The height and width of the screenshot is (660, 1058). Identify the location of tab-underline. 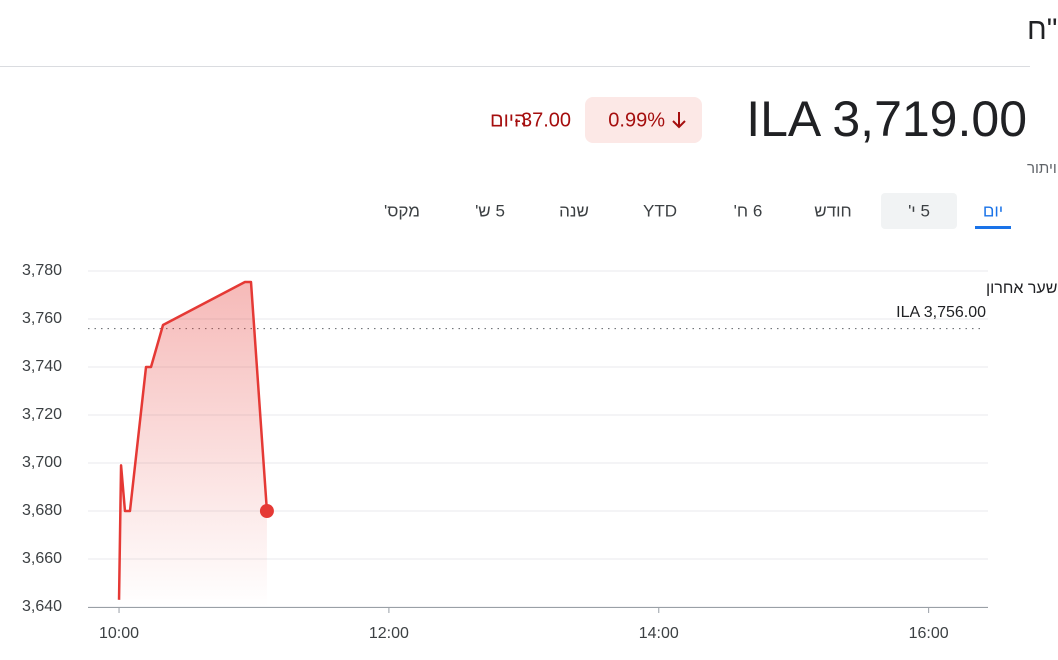
(993, 227).